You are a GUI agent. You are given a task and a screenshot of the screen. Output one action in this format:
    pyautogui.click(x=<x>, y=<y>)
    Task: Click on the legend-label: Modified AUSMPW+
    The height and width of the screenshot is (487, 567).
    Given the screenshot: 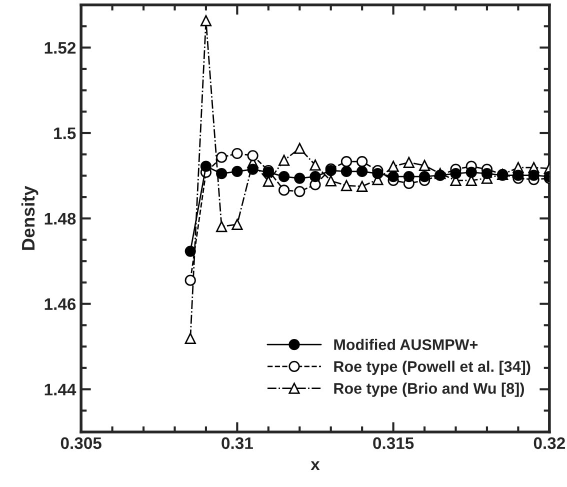 What is the action you would take?
    pyautogui.click(x=406, y=344)
    